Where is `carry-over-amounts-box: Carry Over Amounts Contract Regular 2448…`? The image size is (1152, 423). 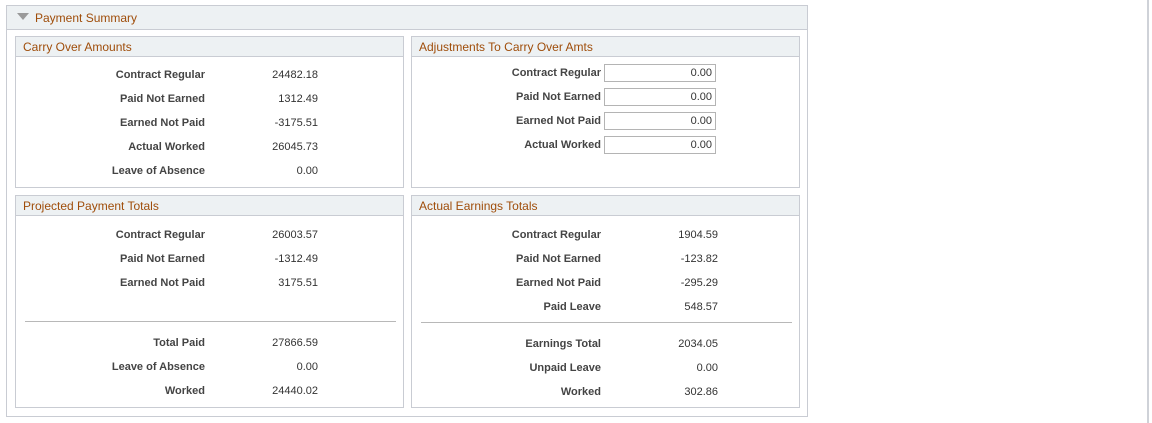 carry-over-amounts-box: Carry Over Amounts Contract Regular 2448… is located at coordinates (209, 112).